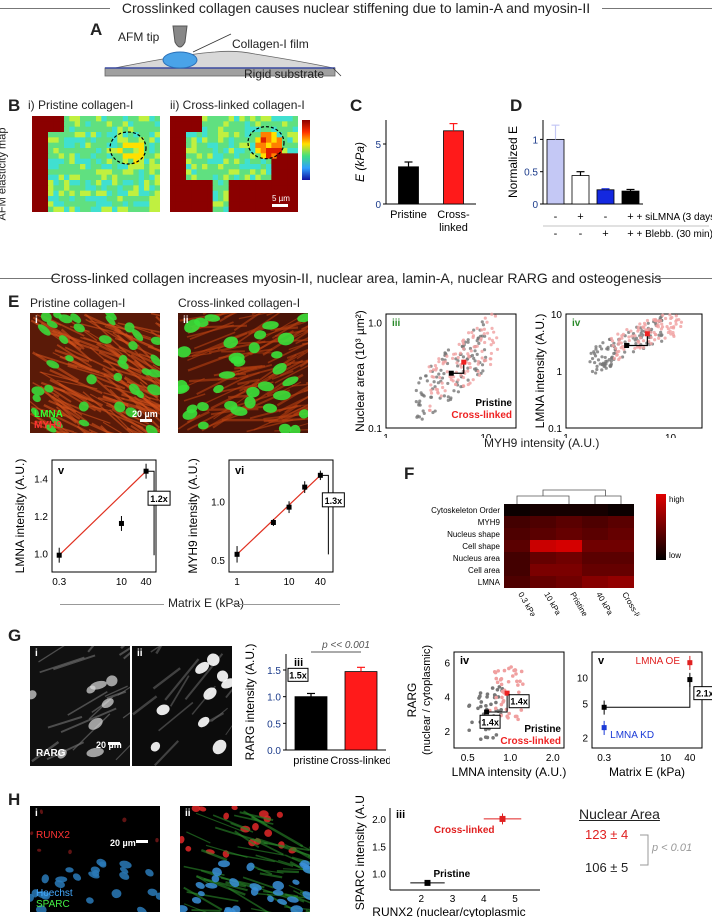 This screenshot has width=712, height=917. I want to click on myh9-label: MYH9, so click(48, 425).